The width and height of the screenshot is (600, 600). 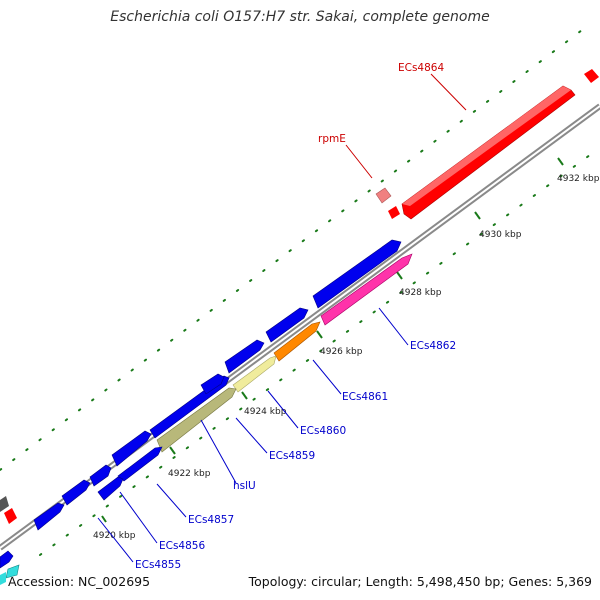 I want to click on label-ECs4861: ECs4861, so click(x=365, y=397).